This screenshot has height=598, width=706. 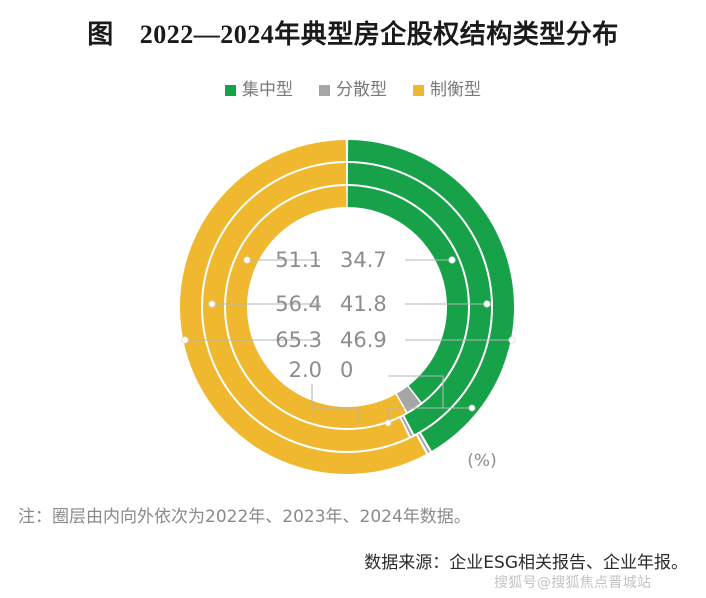 I want to click on legend-item-fensanxing: 分散型, so click(x=353, y=90).